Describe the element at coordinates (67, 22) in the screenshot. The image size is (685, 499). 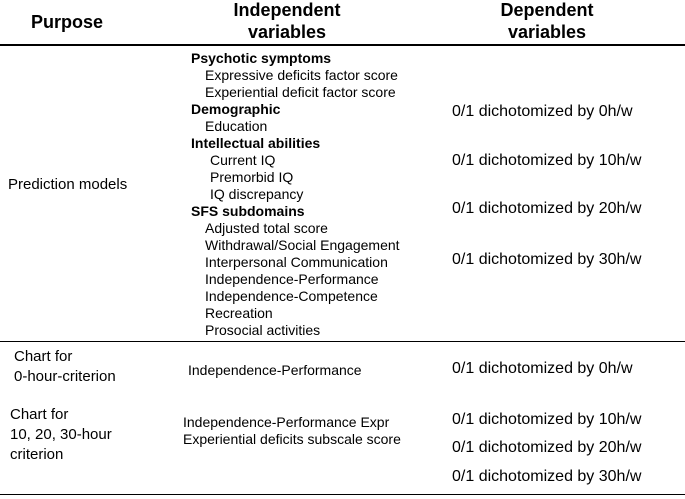
I see `header-cell: Purpose` at that location.